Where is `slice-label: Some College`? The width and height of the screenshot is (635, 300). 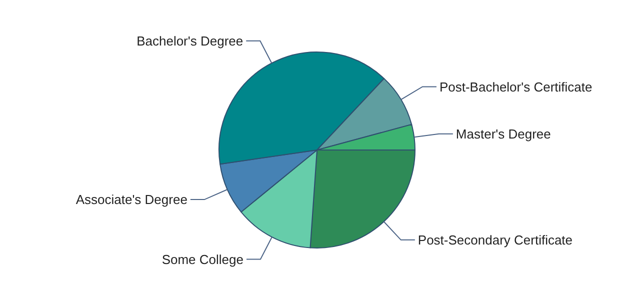
slice-label: Some College is located at coordinates (203, 259).